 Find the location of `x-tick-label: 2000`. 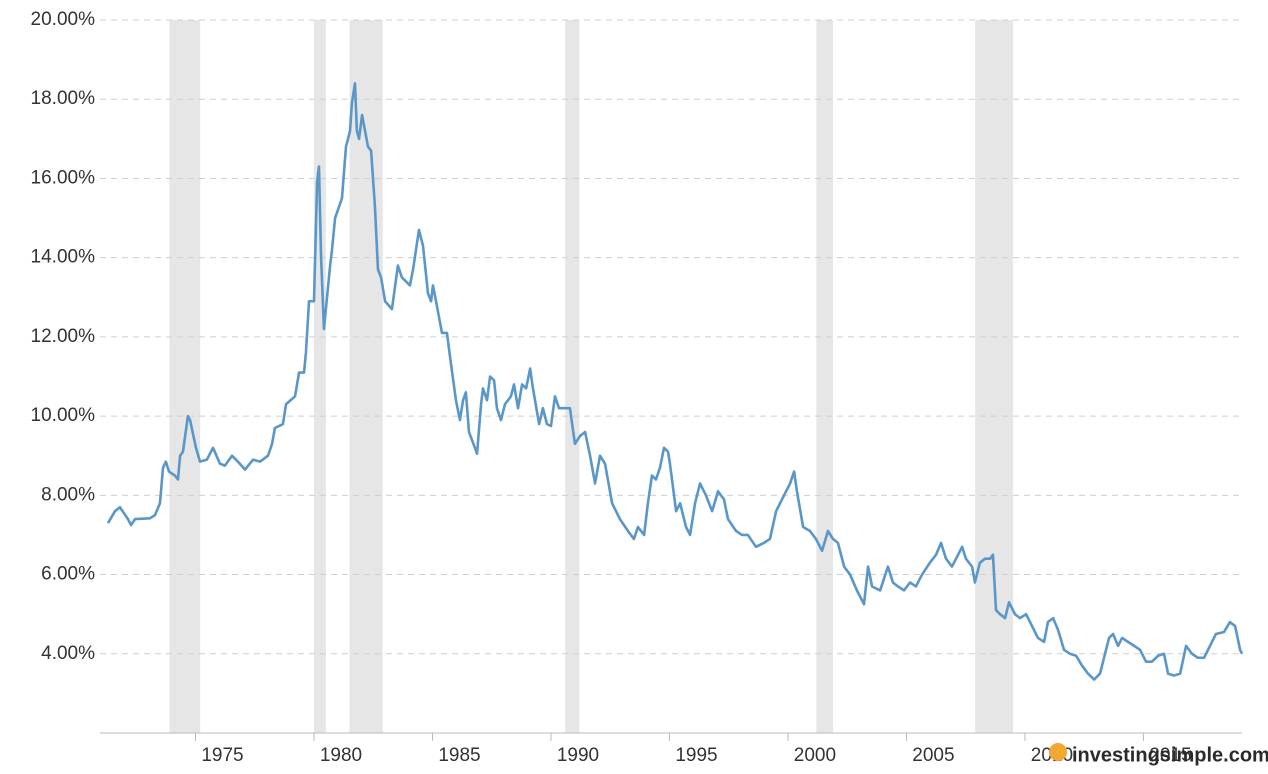

x-tick-label: 2000 is located at coordinates (815, 755).